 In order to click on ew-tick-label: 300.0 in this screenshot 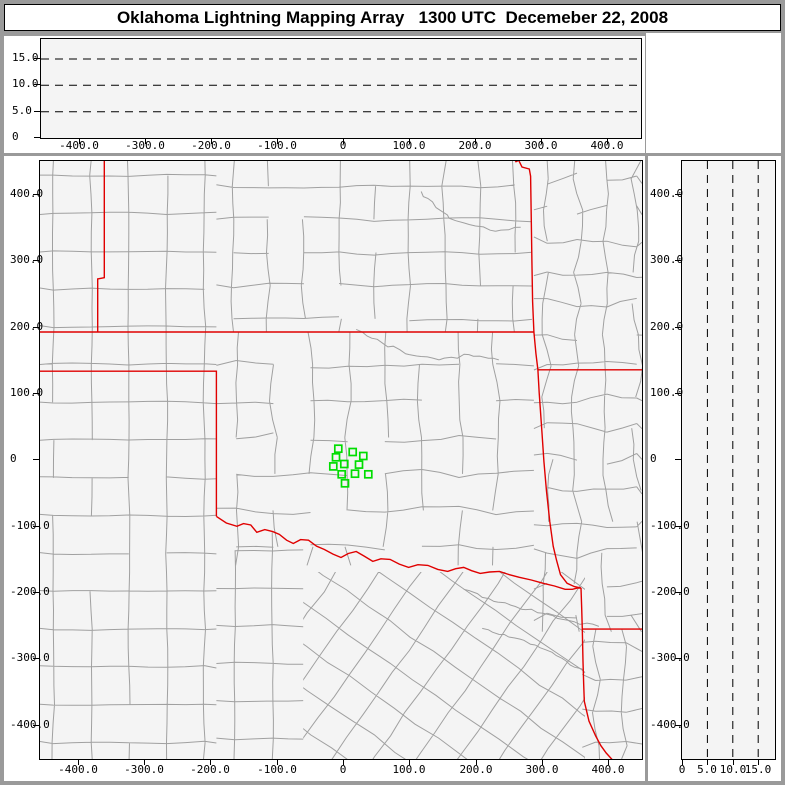, I will do `click(541, 145)`.